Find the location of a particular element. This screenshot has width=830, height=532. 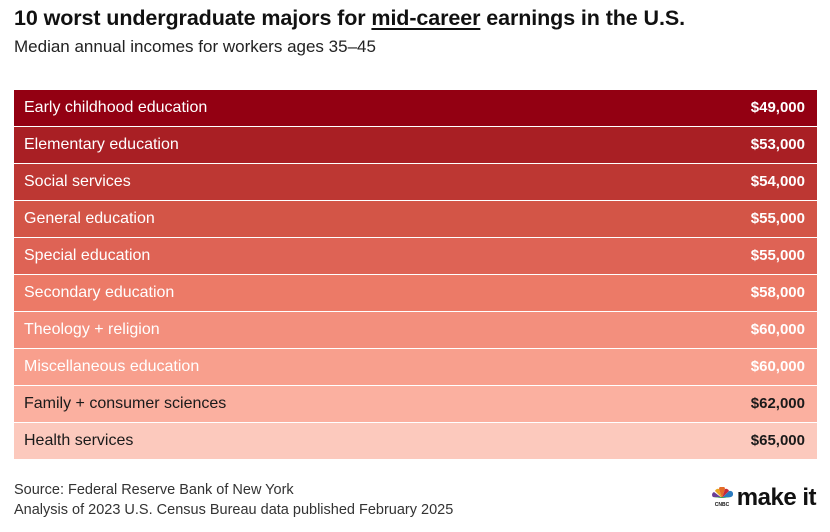

table-row: Secondary education $58,000 is located at coordinates (415, 293).